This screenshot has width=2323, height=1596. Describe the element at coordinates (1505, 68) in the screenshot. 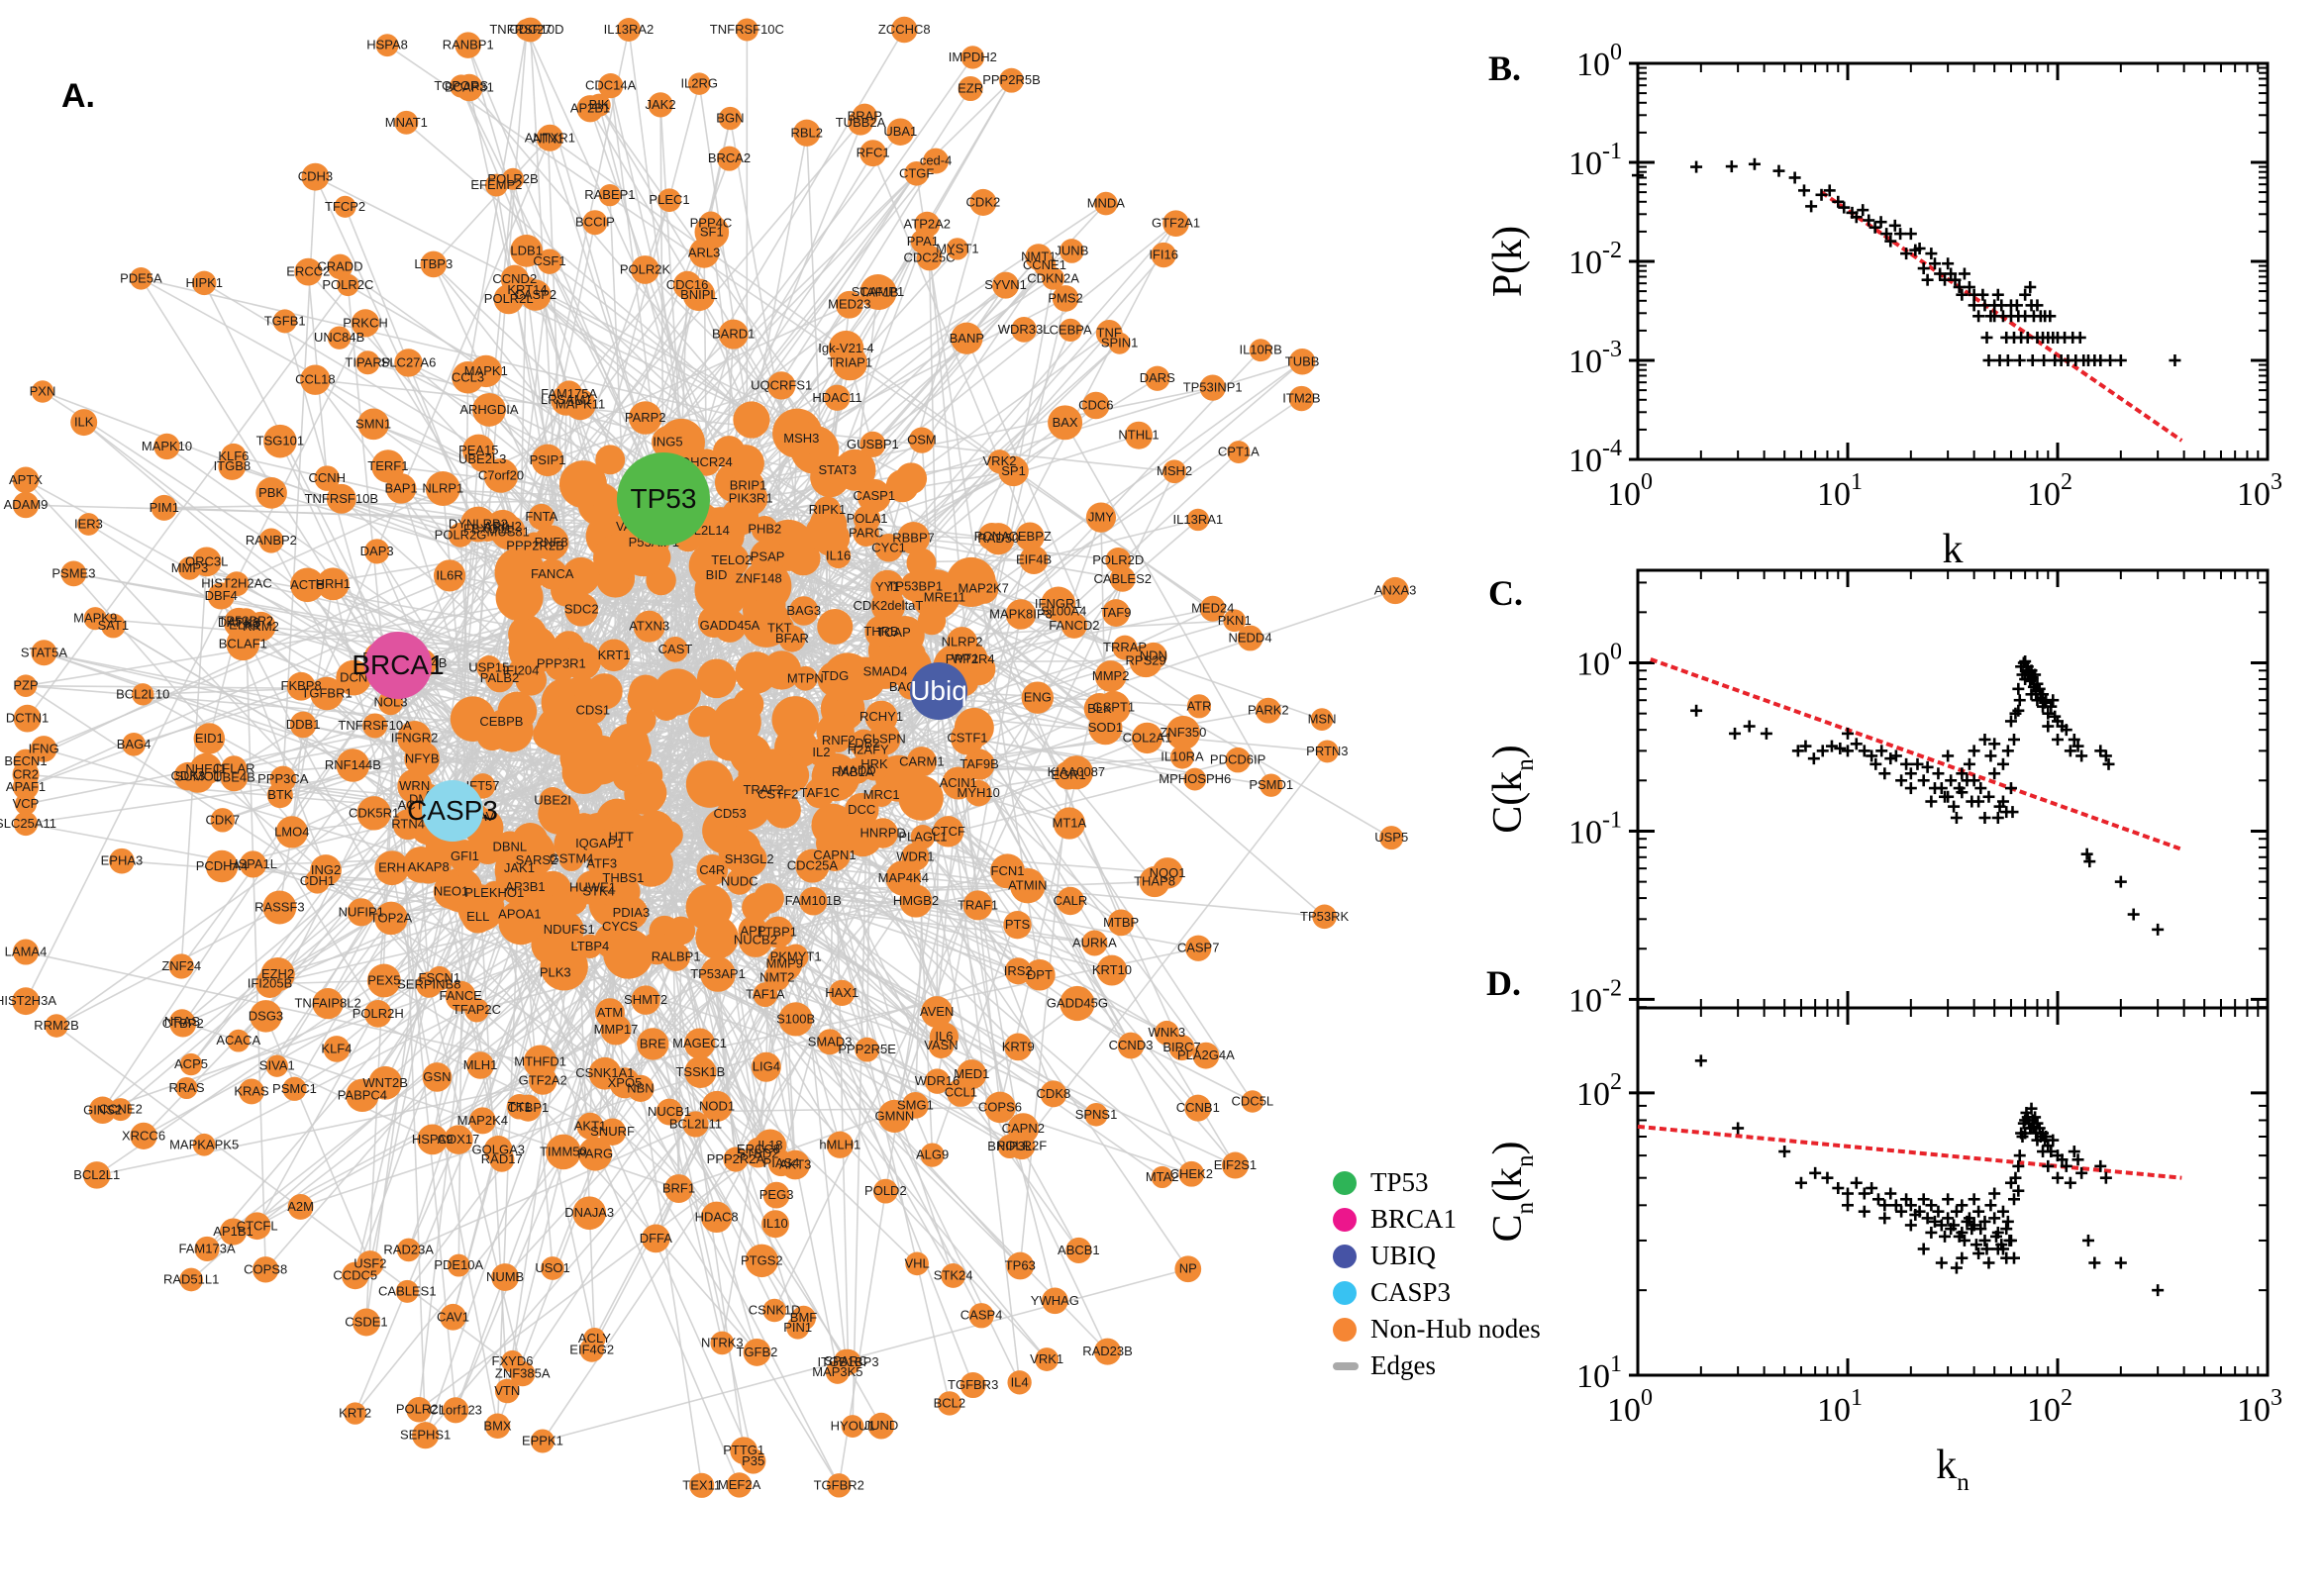

I see `panel-b-letter: B.` at that location.